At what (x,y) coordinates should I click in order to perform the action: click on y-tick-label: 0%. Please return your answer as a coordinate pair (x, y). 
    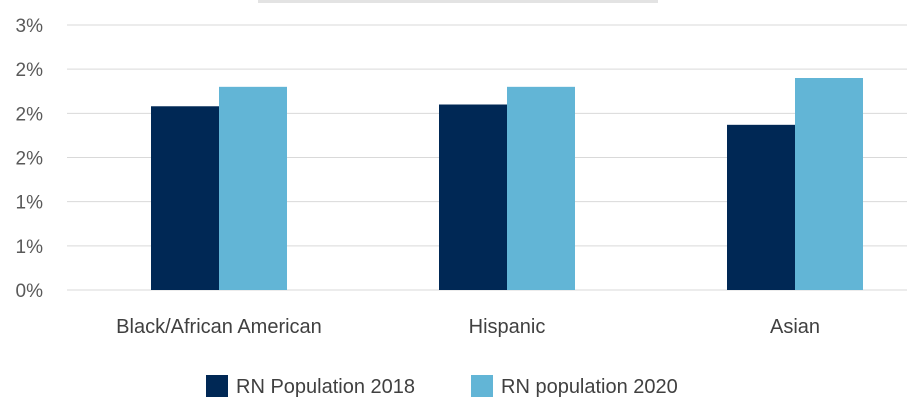
    Looking at the image, I should click on (30, 291).